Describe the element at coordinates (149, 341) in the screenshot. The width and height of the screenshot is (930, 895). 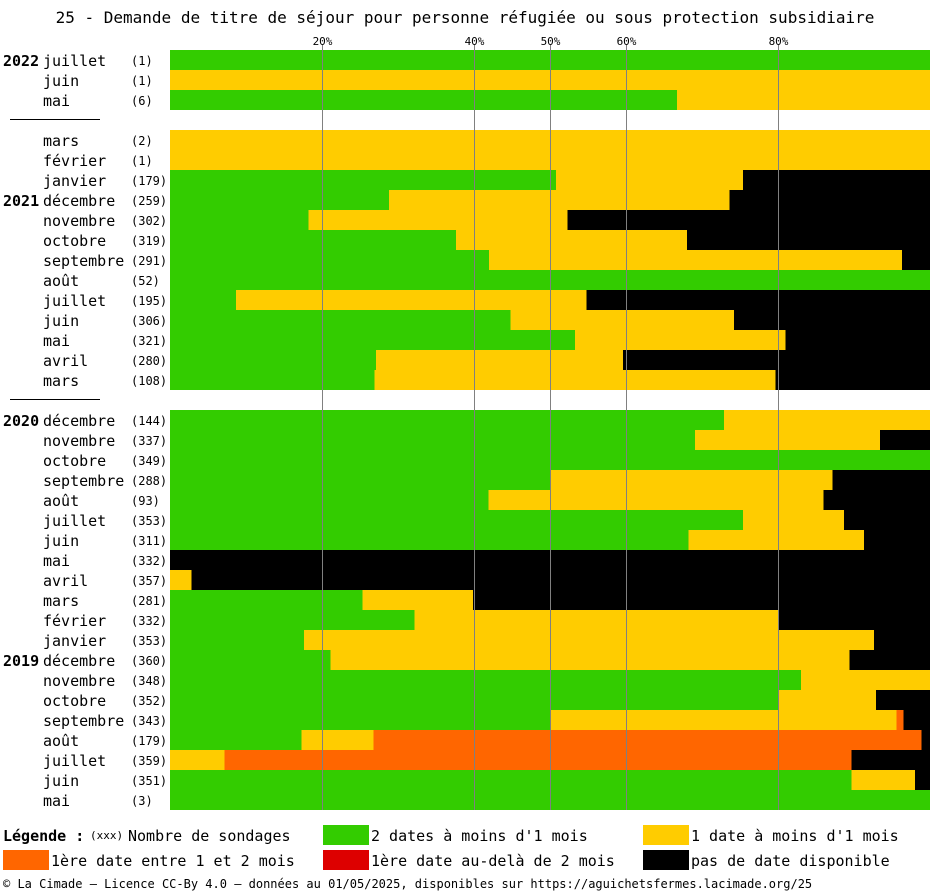
I see `survey-count: (321)` at that location.